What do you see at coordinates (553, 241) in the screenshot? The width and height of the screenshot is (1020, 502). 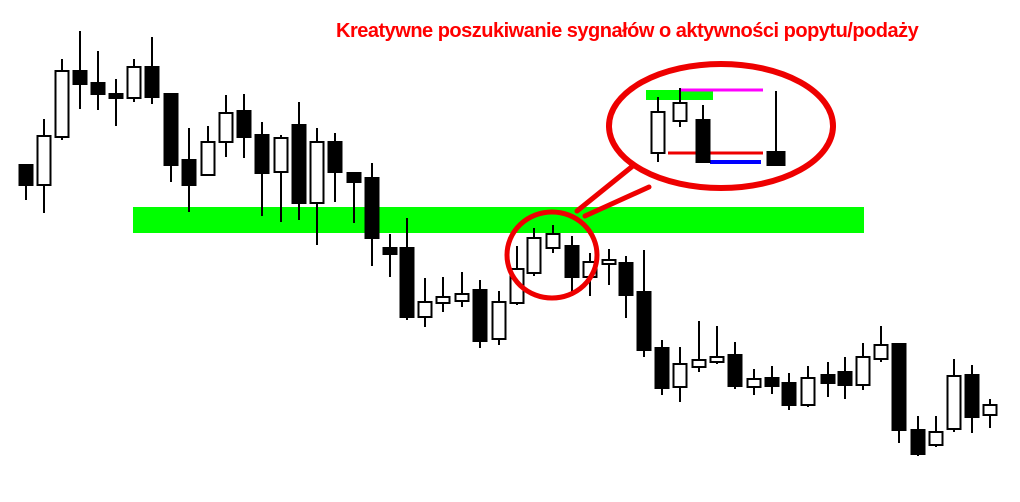 I see `candle-30-body` at bounding box center [553, 241].